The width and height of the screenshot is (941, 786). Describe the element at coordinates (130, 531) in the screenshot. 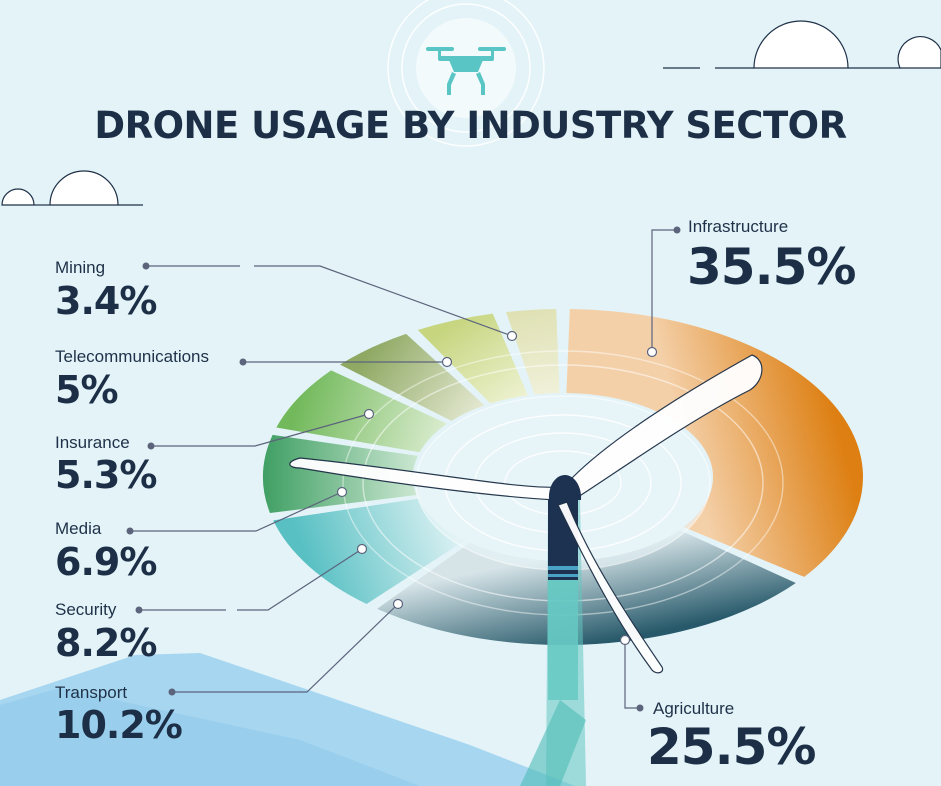

I see `leader-end-media` at that location.